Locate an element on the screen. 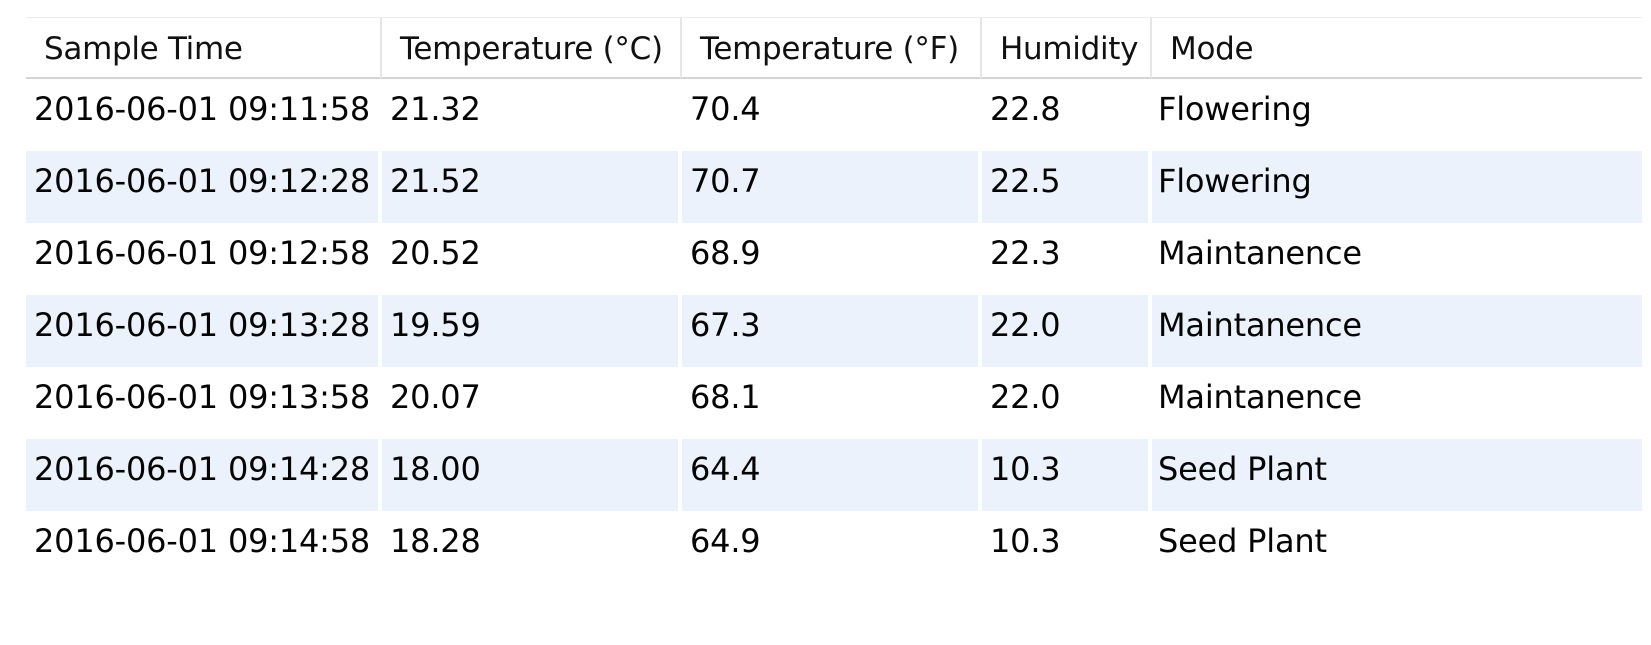  cell-temperature-f: 68.9 is located at coordinates (725, 253).